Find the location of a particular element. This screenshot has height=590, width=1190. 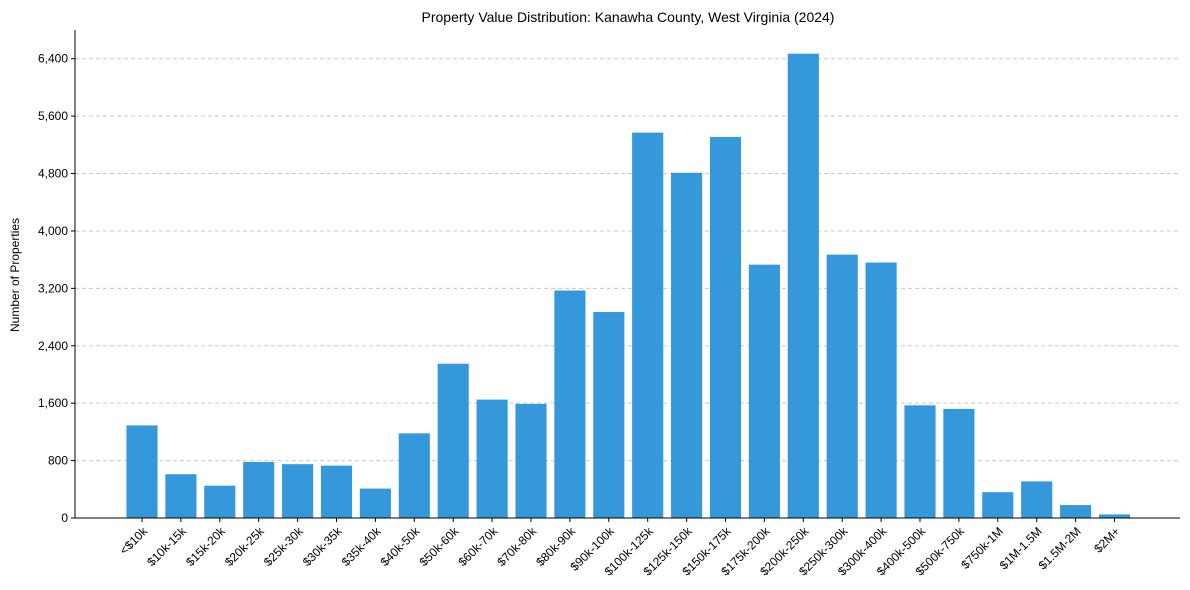

x-tick-label: $2M+ is located at coordinates (1106, 539).